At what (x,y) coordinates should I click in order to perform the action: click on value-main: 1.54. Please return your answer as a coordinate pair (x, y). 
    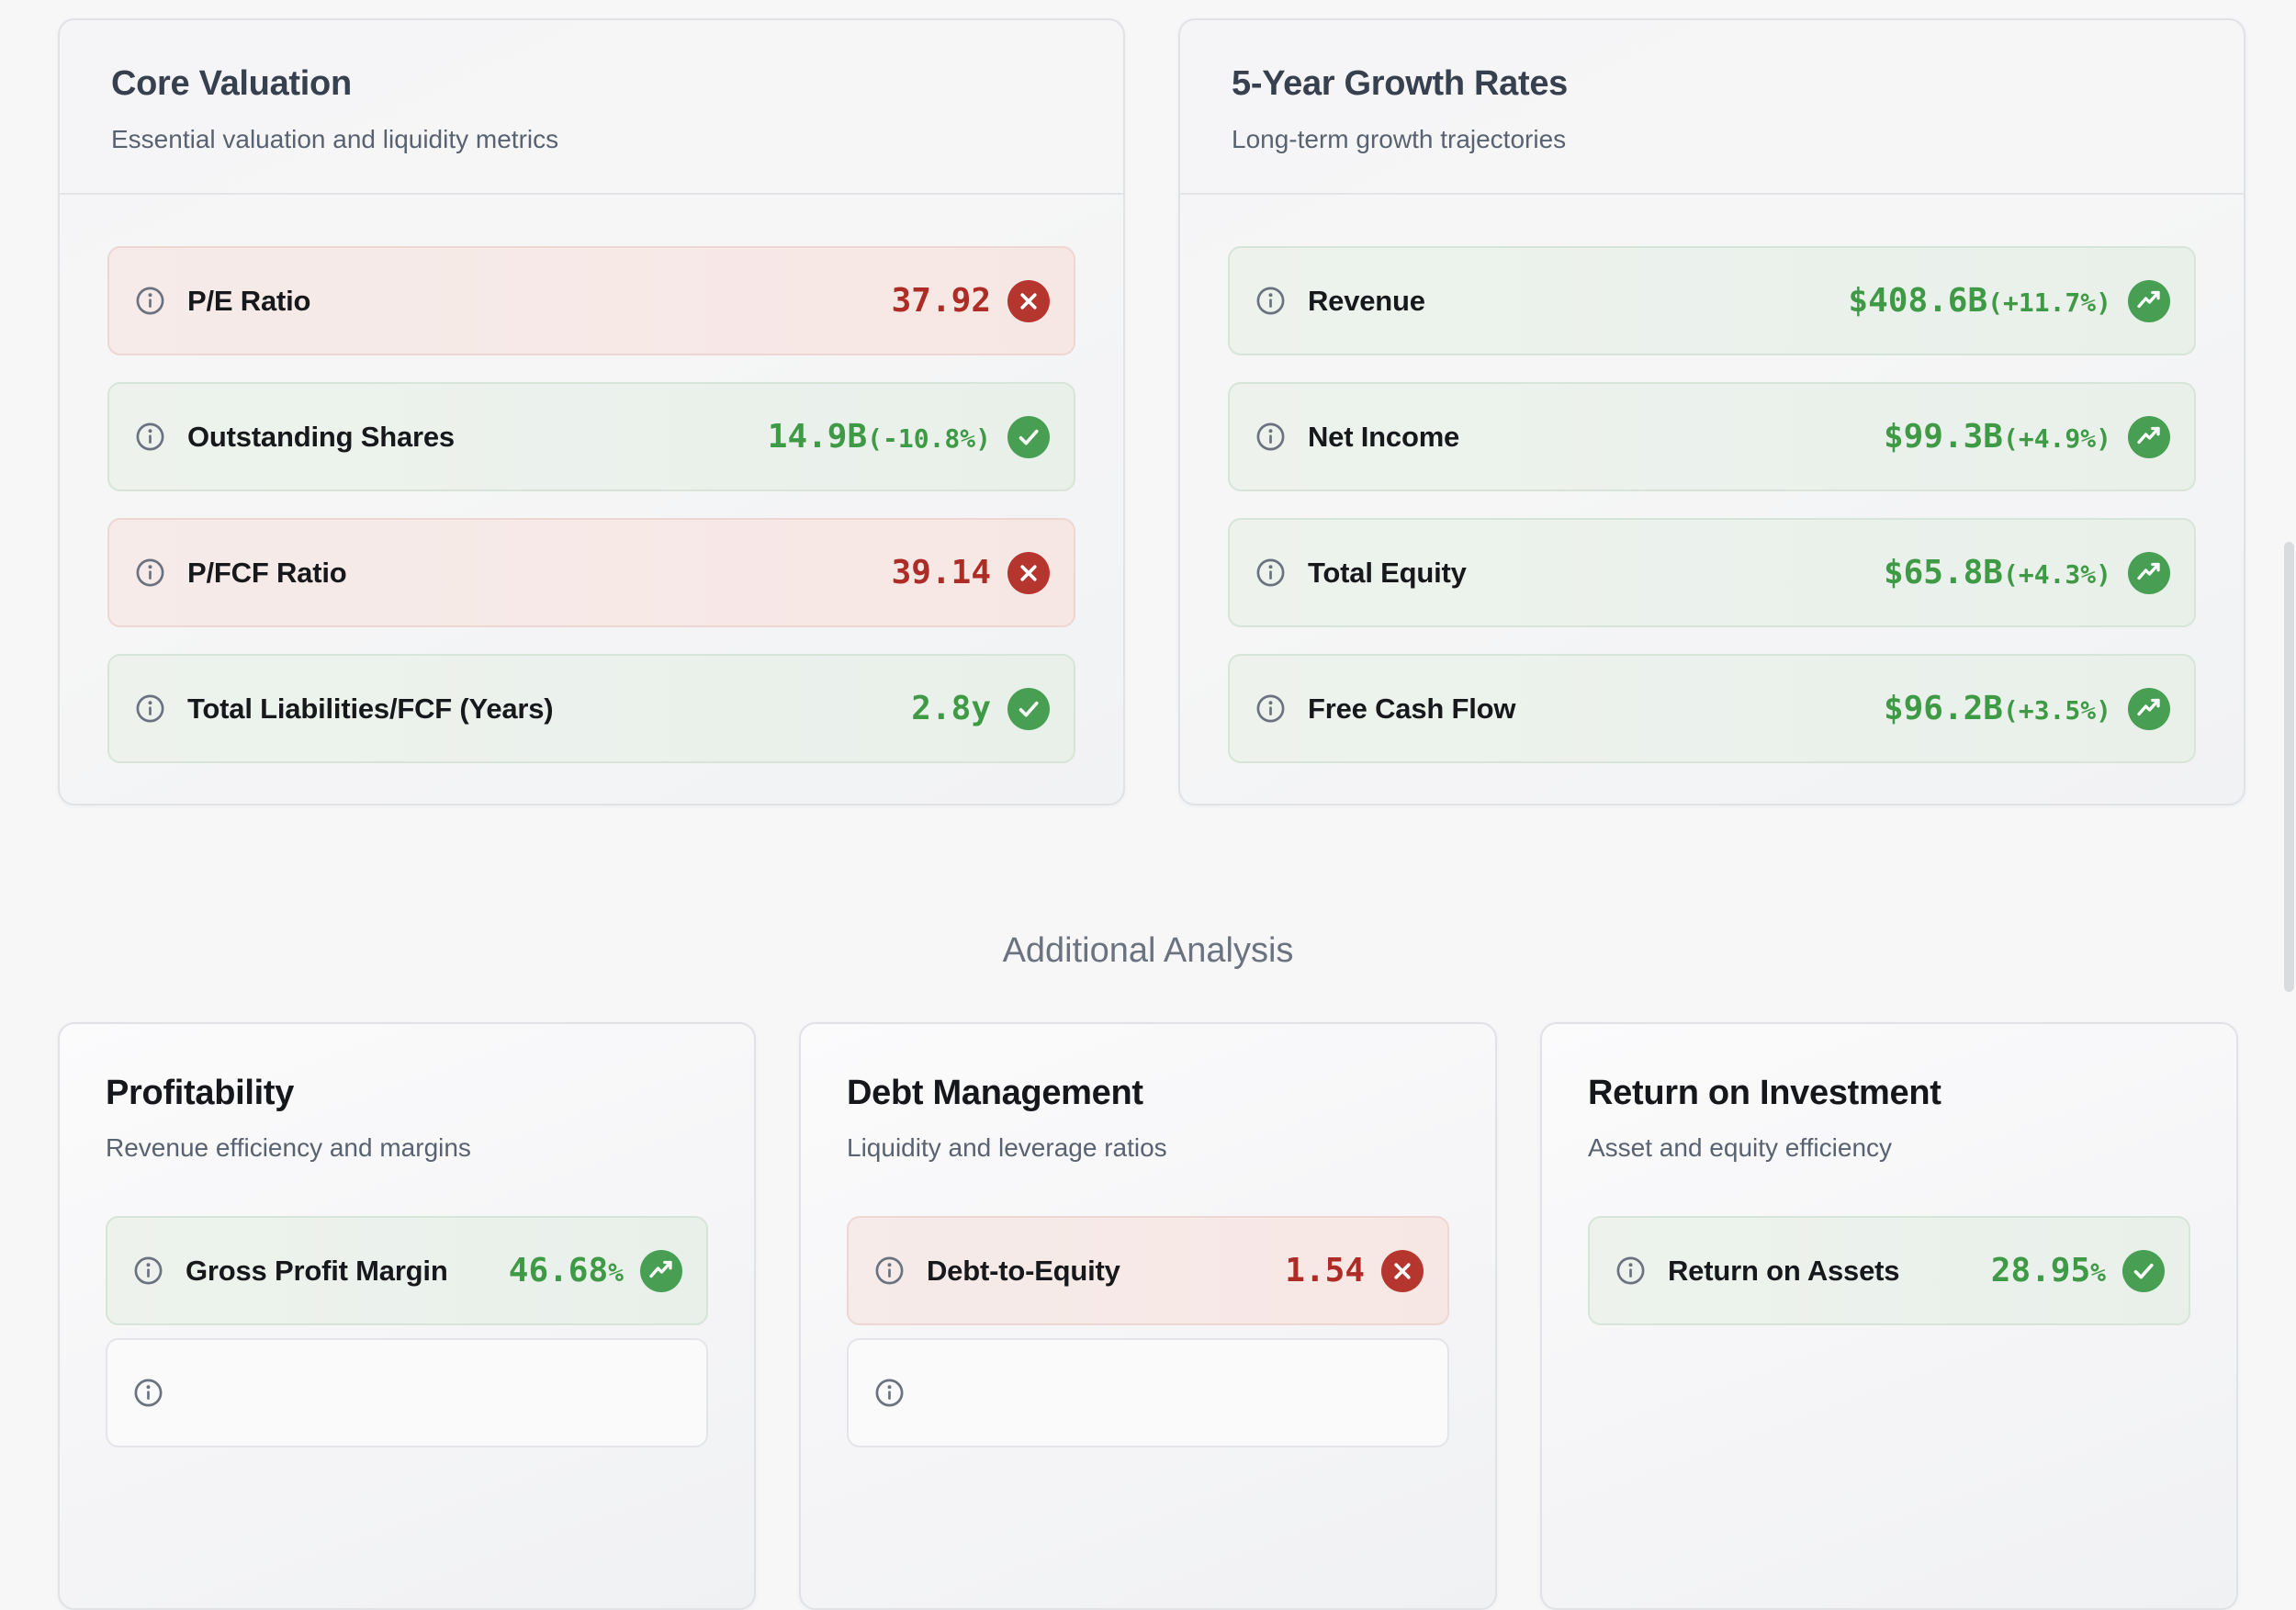
    Looking at the image, I should click on (1325, 1270).